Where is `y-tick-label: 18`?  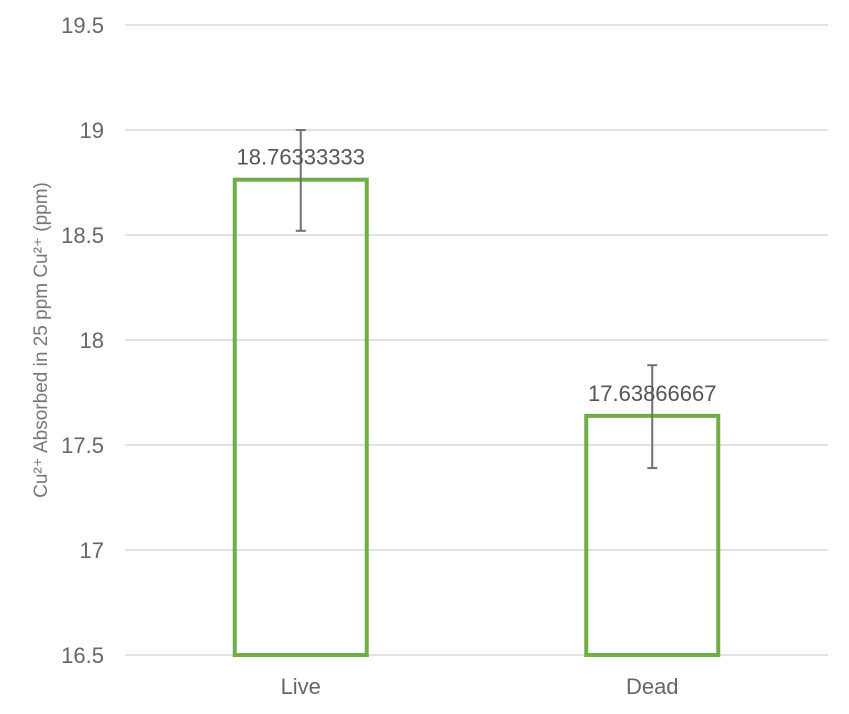 y-tick-label: 18 is located at coordinates (92, 340).